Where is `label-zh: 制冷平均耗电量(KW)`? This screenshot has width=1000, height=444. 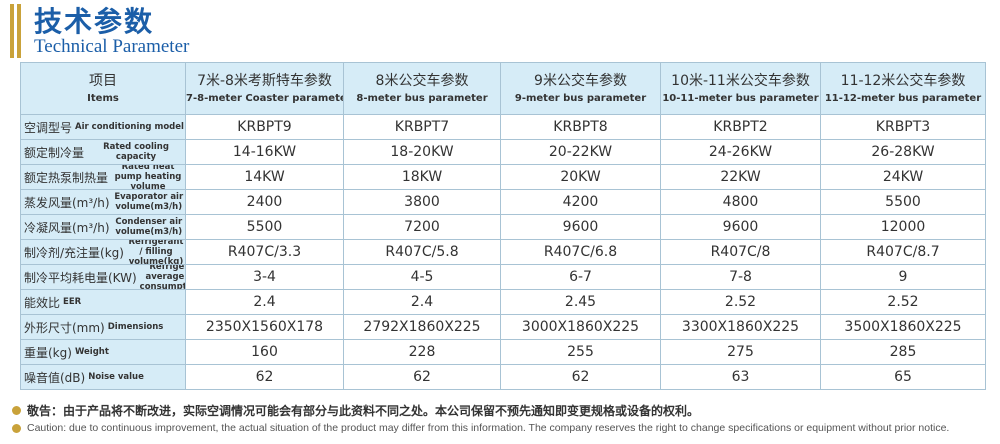
label-zh: 制冷平均耗电量(KW) is located at coordinates (80, 277).